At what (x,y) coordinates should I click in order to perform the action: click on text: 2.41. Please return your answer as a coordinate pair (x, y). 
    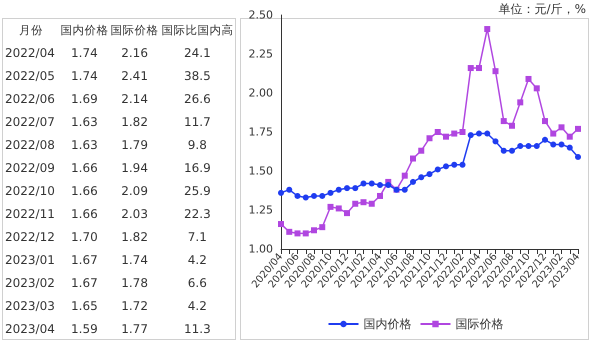
    Looking at the image, I should click on (134, 76).